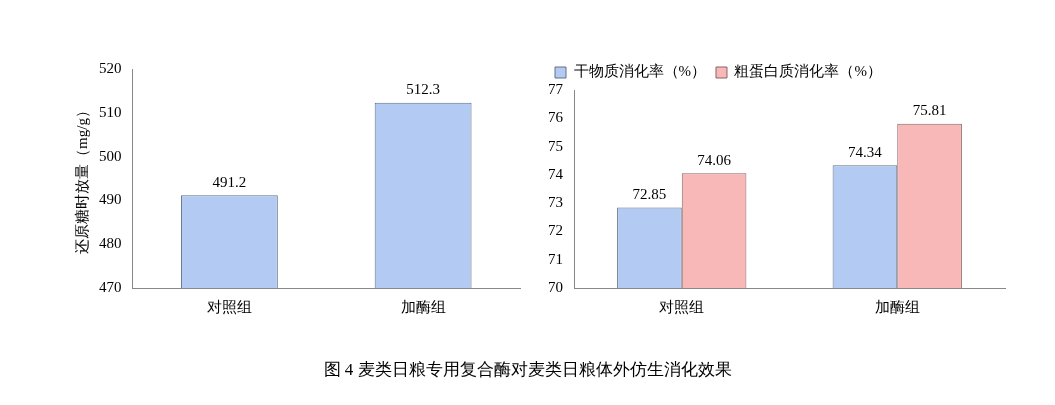 The image size is (1055, 405). Describe the element at coordinates (808, 71) in the screenshot. I see `legend-label: 粗蛋白质消化率（%）` at that location.